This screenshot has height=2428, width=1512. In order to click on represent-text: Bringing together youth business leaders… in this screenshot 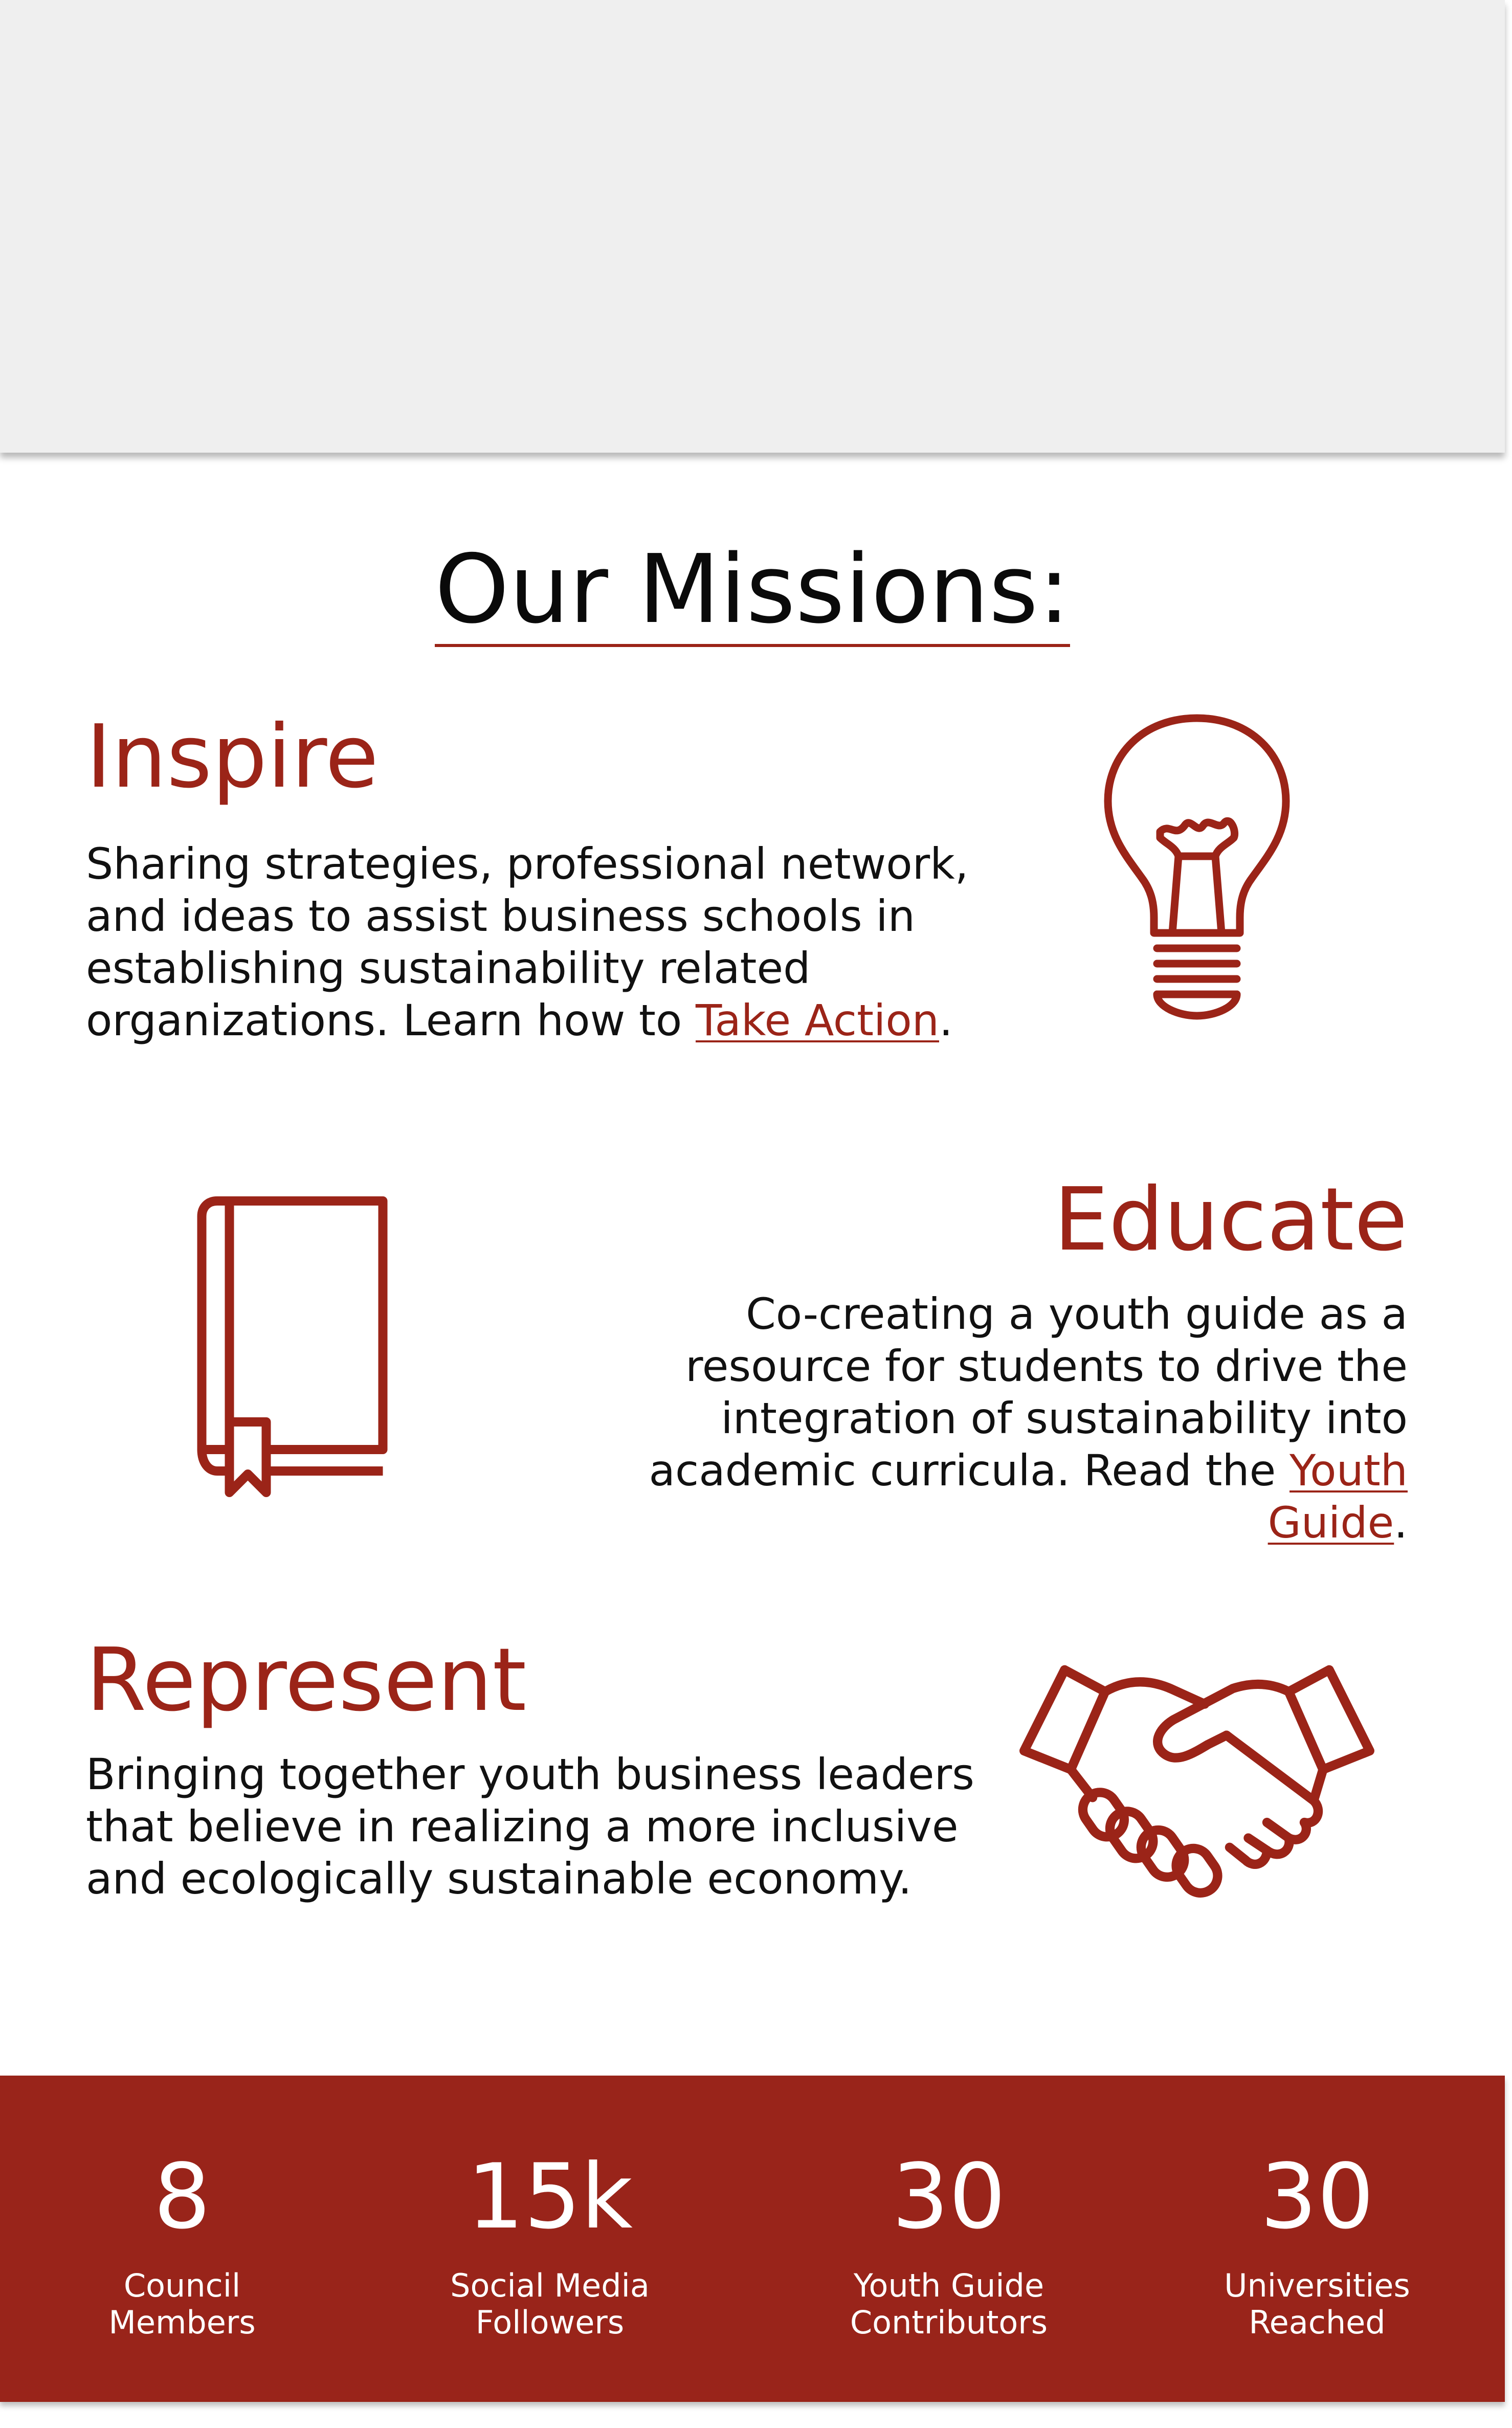, I will do `click(530, 1826)`.